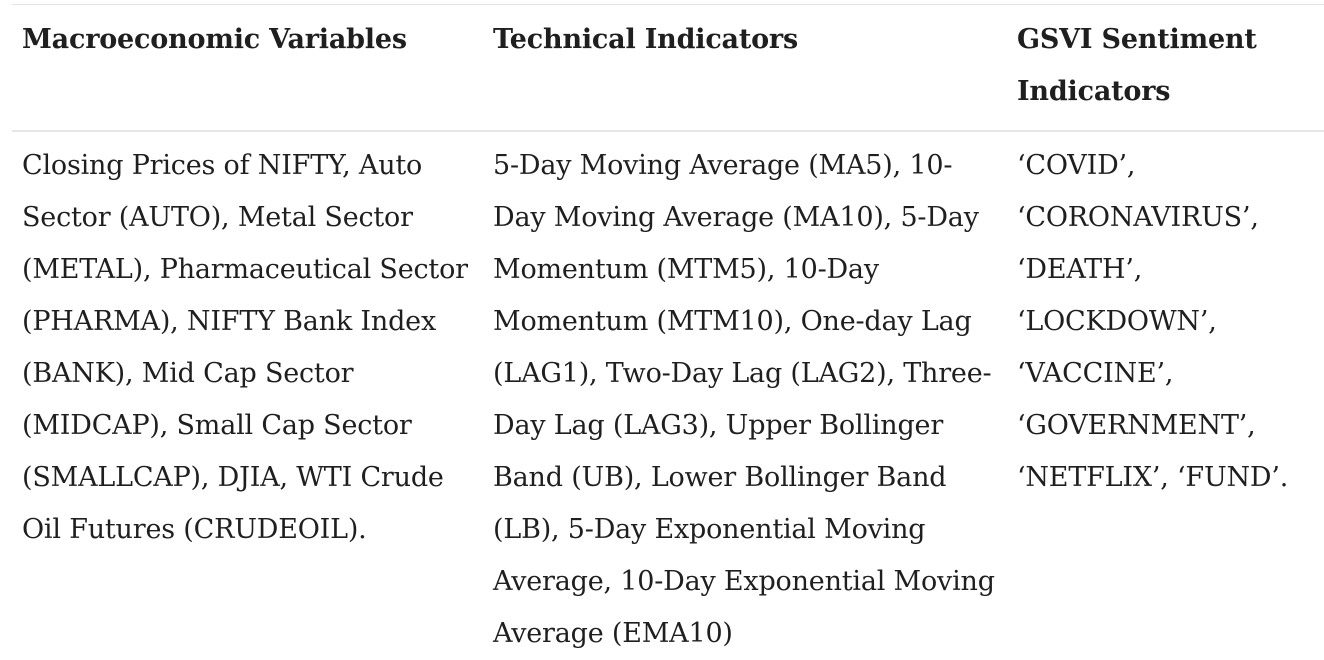  Describe the element at coordinates (668, 4) in the screenshot. I see `table-top-rule` at that location.